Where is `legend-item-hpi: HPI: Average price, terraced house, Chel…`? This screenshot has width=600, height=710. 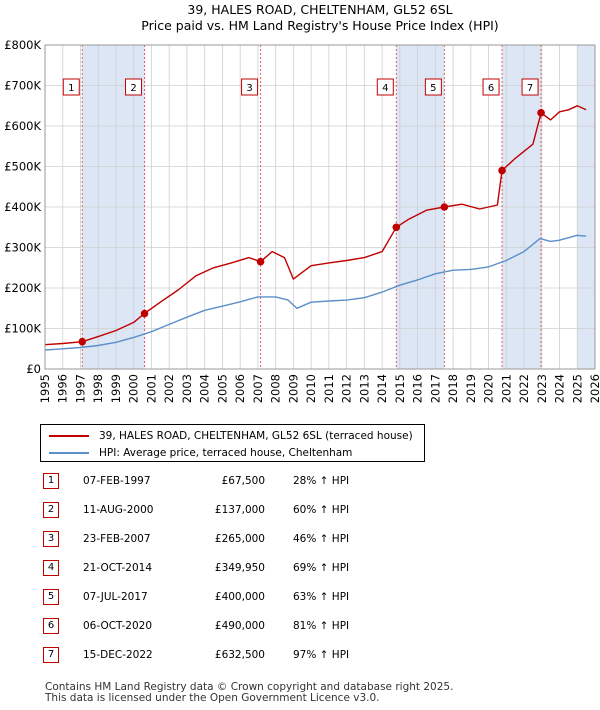
legend-item-hpi: HPI: Average price, terraced house, Chel… is located at coordinates (200, 453).